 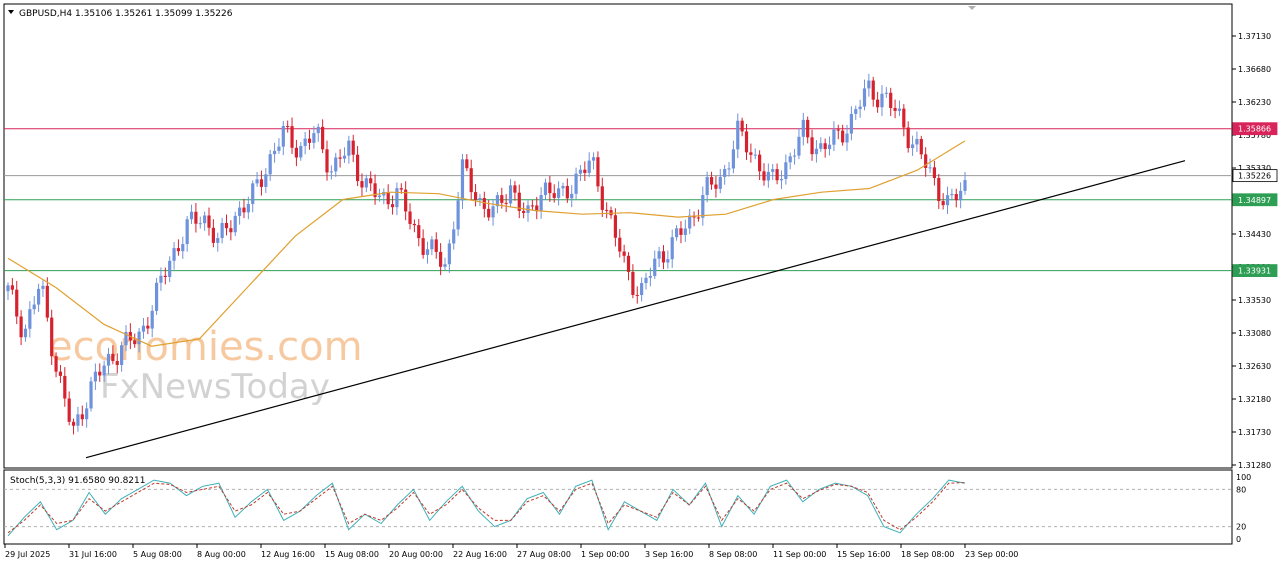 I want to click on scroll-marker-icon, so click(x=972, y=8).